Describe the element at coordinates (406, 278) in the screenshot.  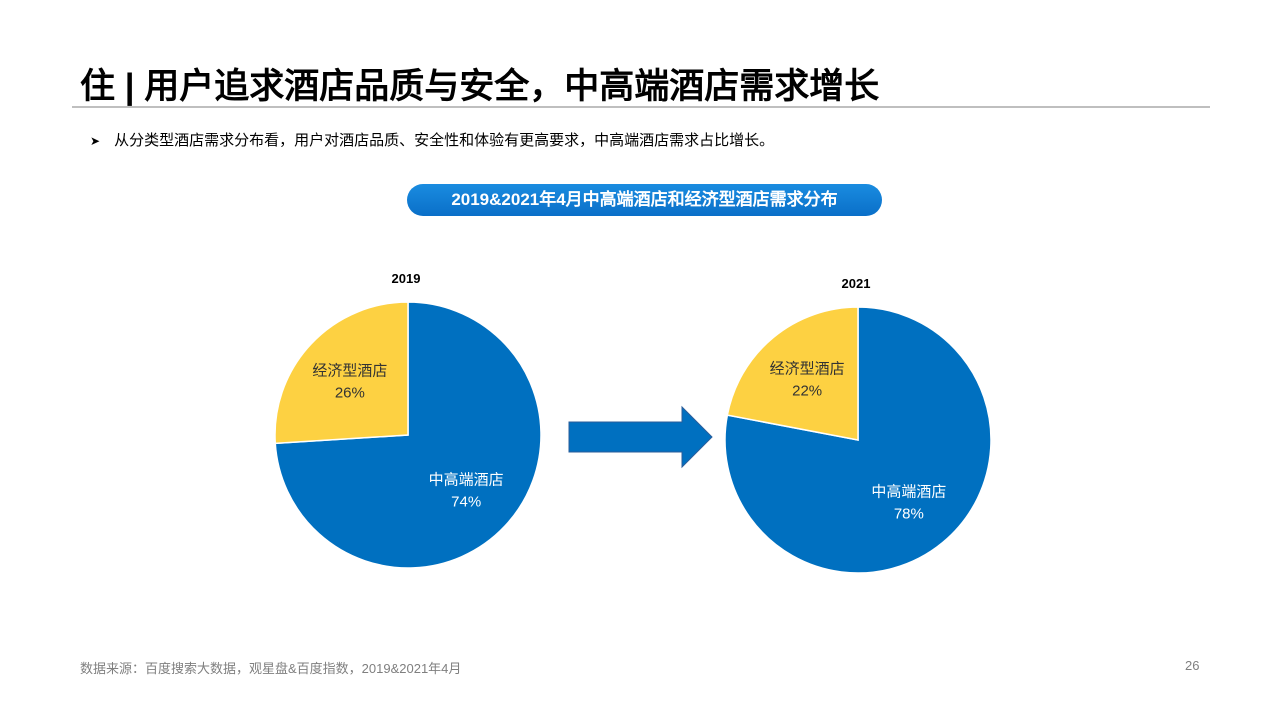
I see `pie-title: 2019` at that location.